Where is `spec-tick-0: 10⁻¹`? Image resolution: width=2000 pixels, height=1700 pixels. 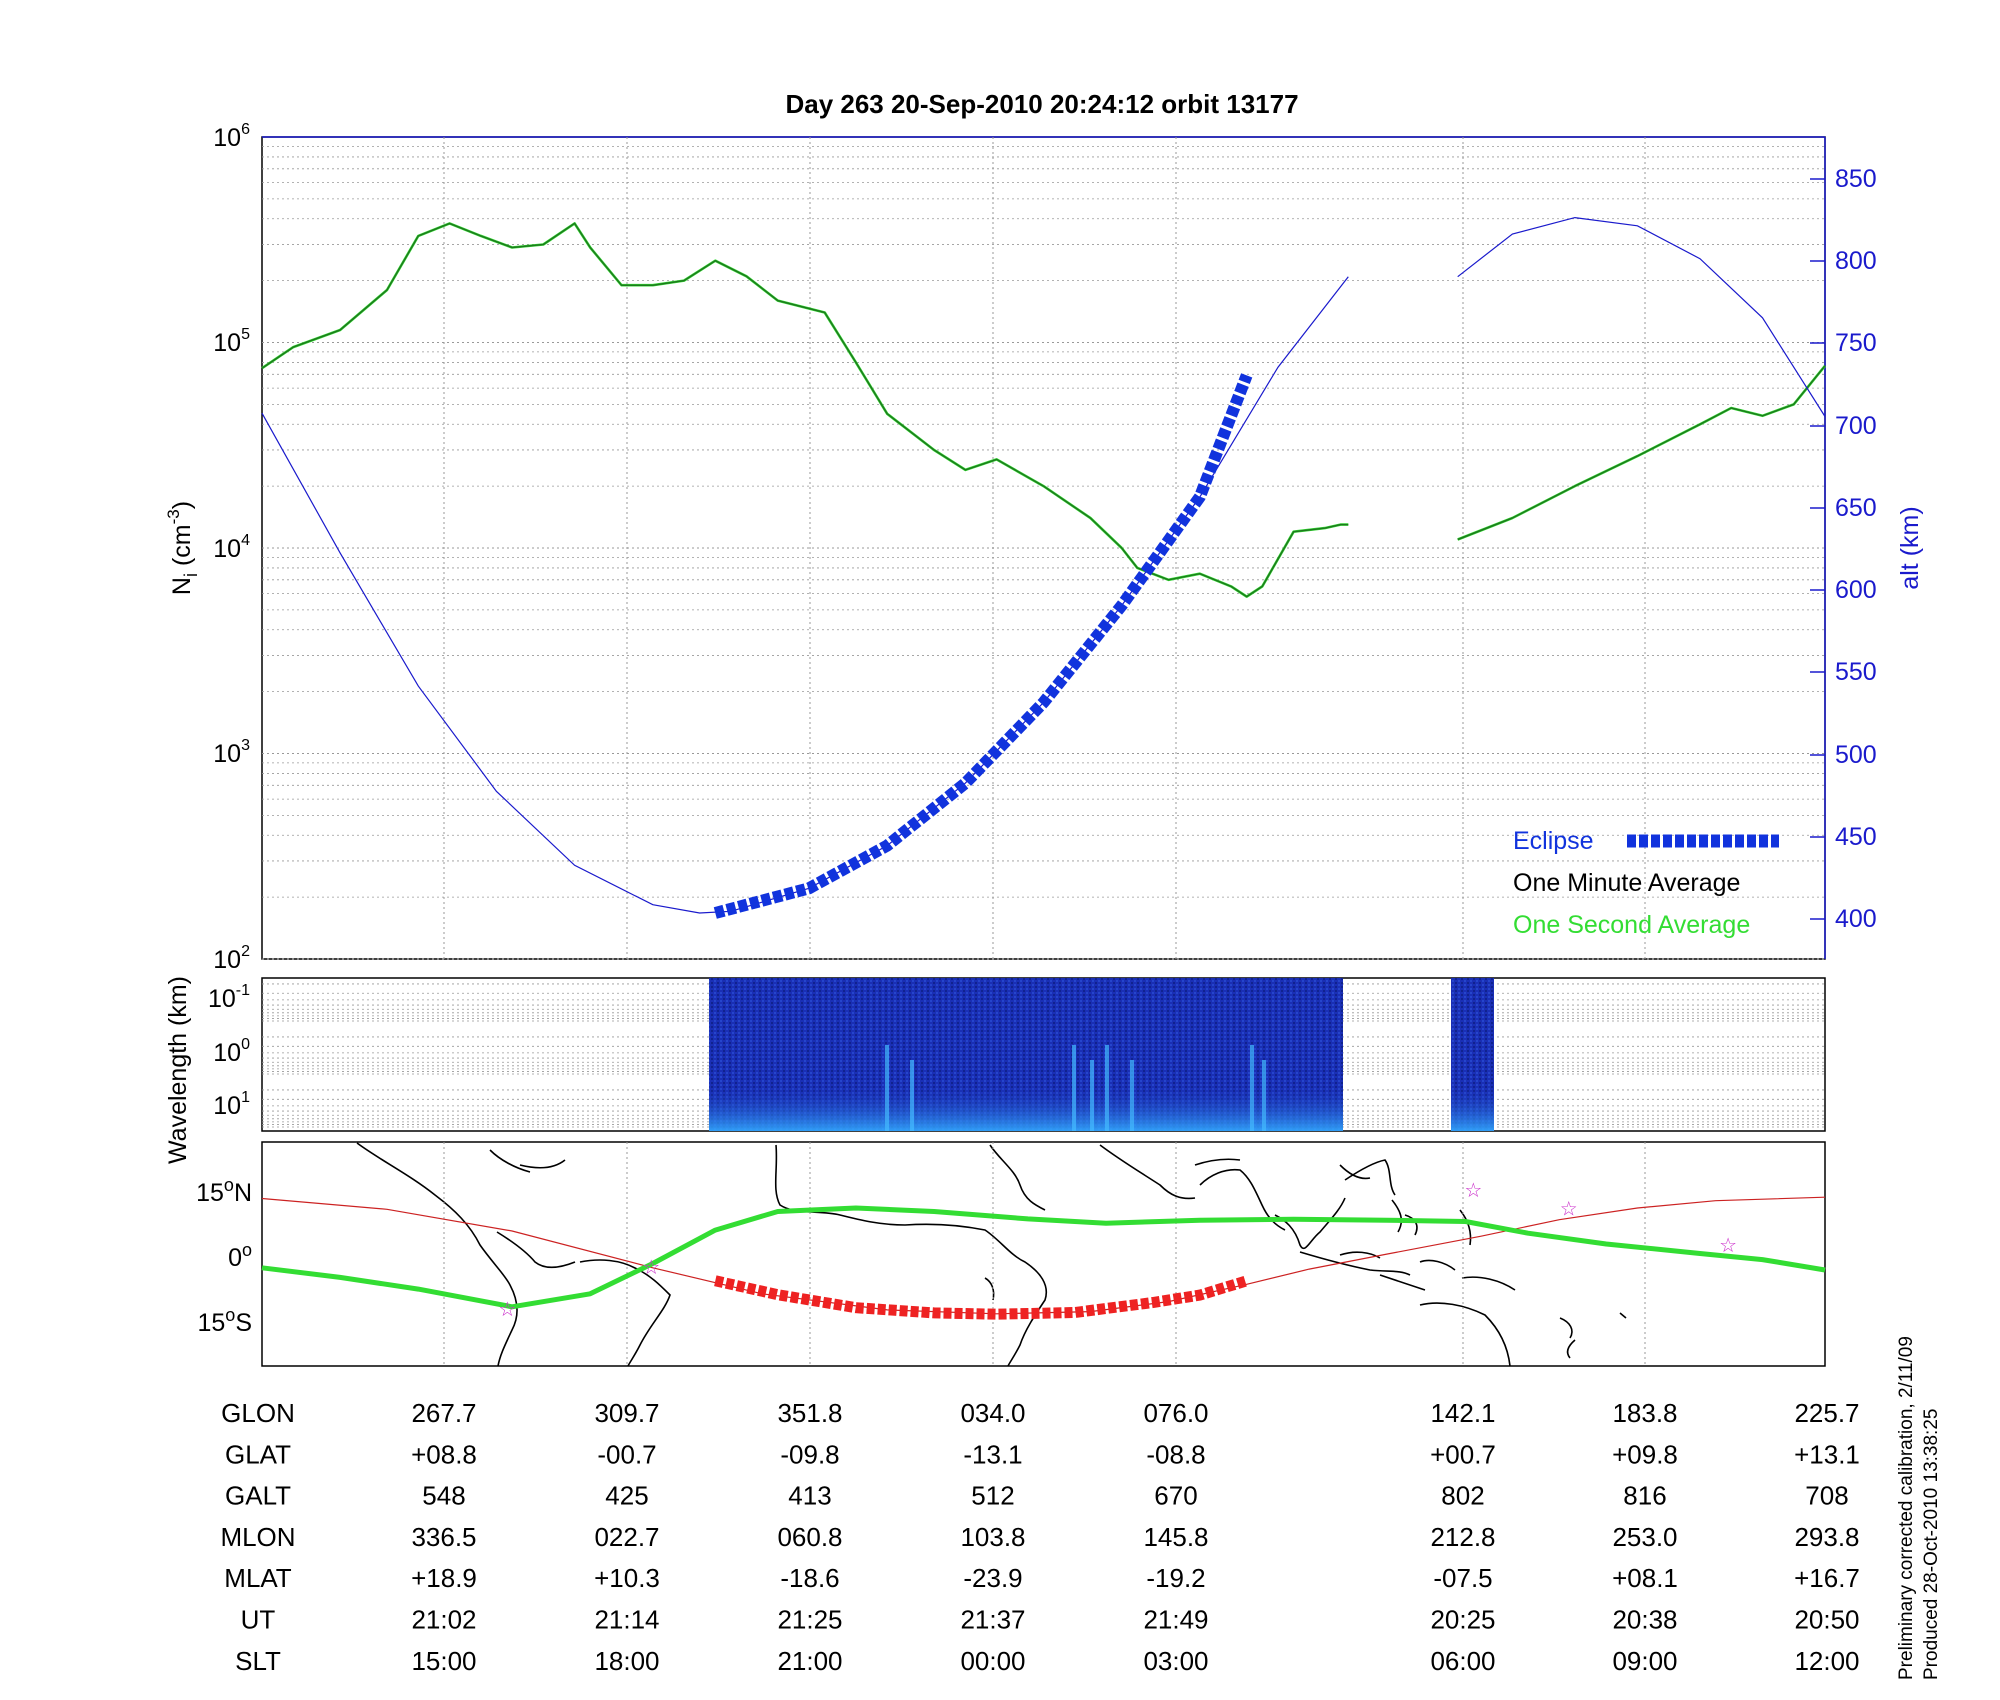 spec-tick-0: 10⁻¹ is located at coordinates (229, 997).